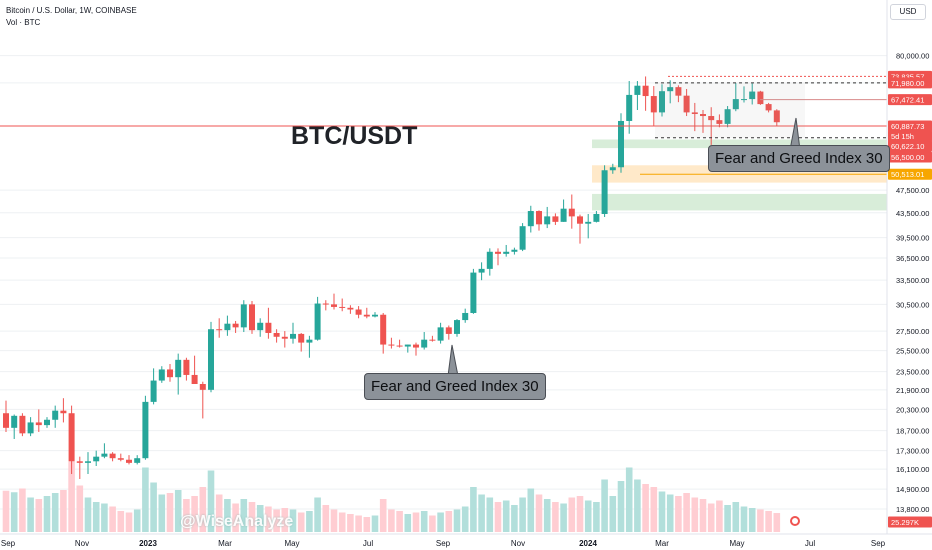 The height and width of the screenshot is (550, 932). Describe the element at coordinates (368, 543) in the screenshot. I see `time-tick-label: Jul` at that location.